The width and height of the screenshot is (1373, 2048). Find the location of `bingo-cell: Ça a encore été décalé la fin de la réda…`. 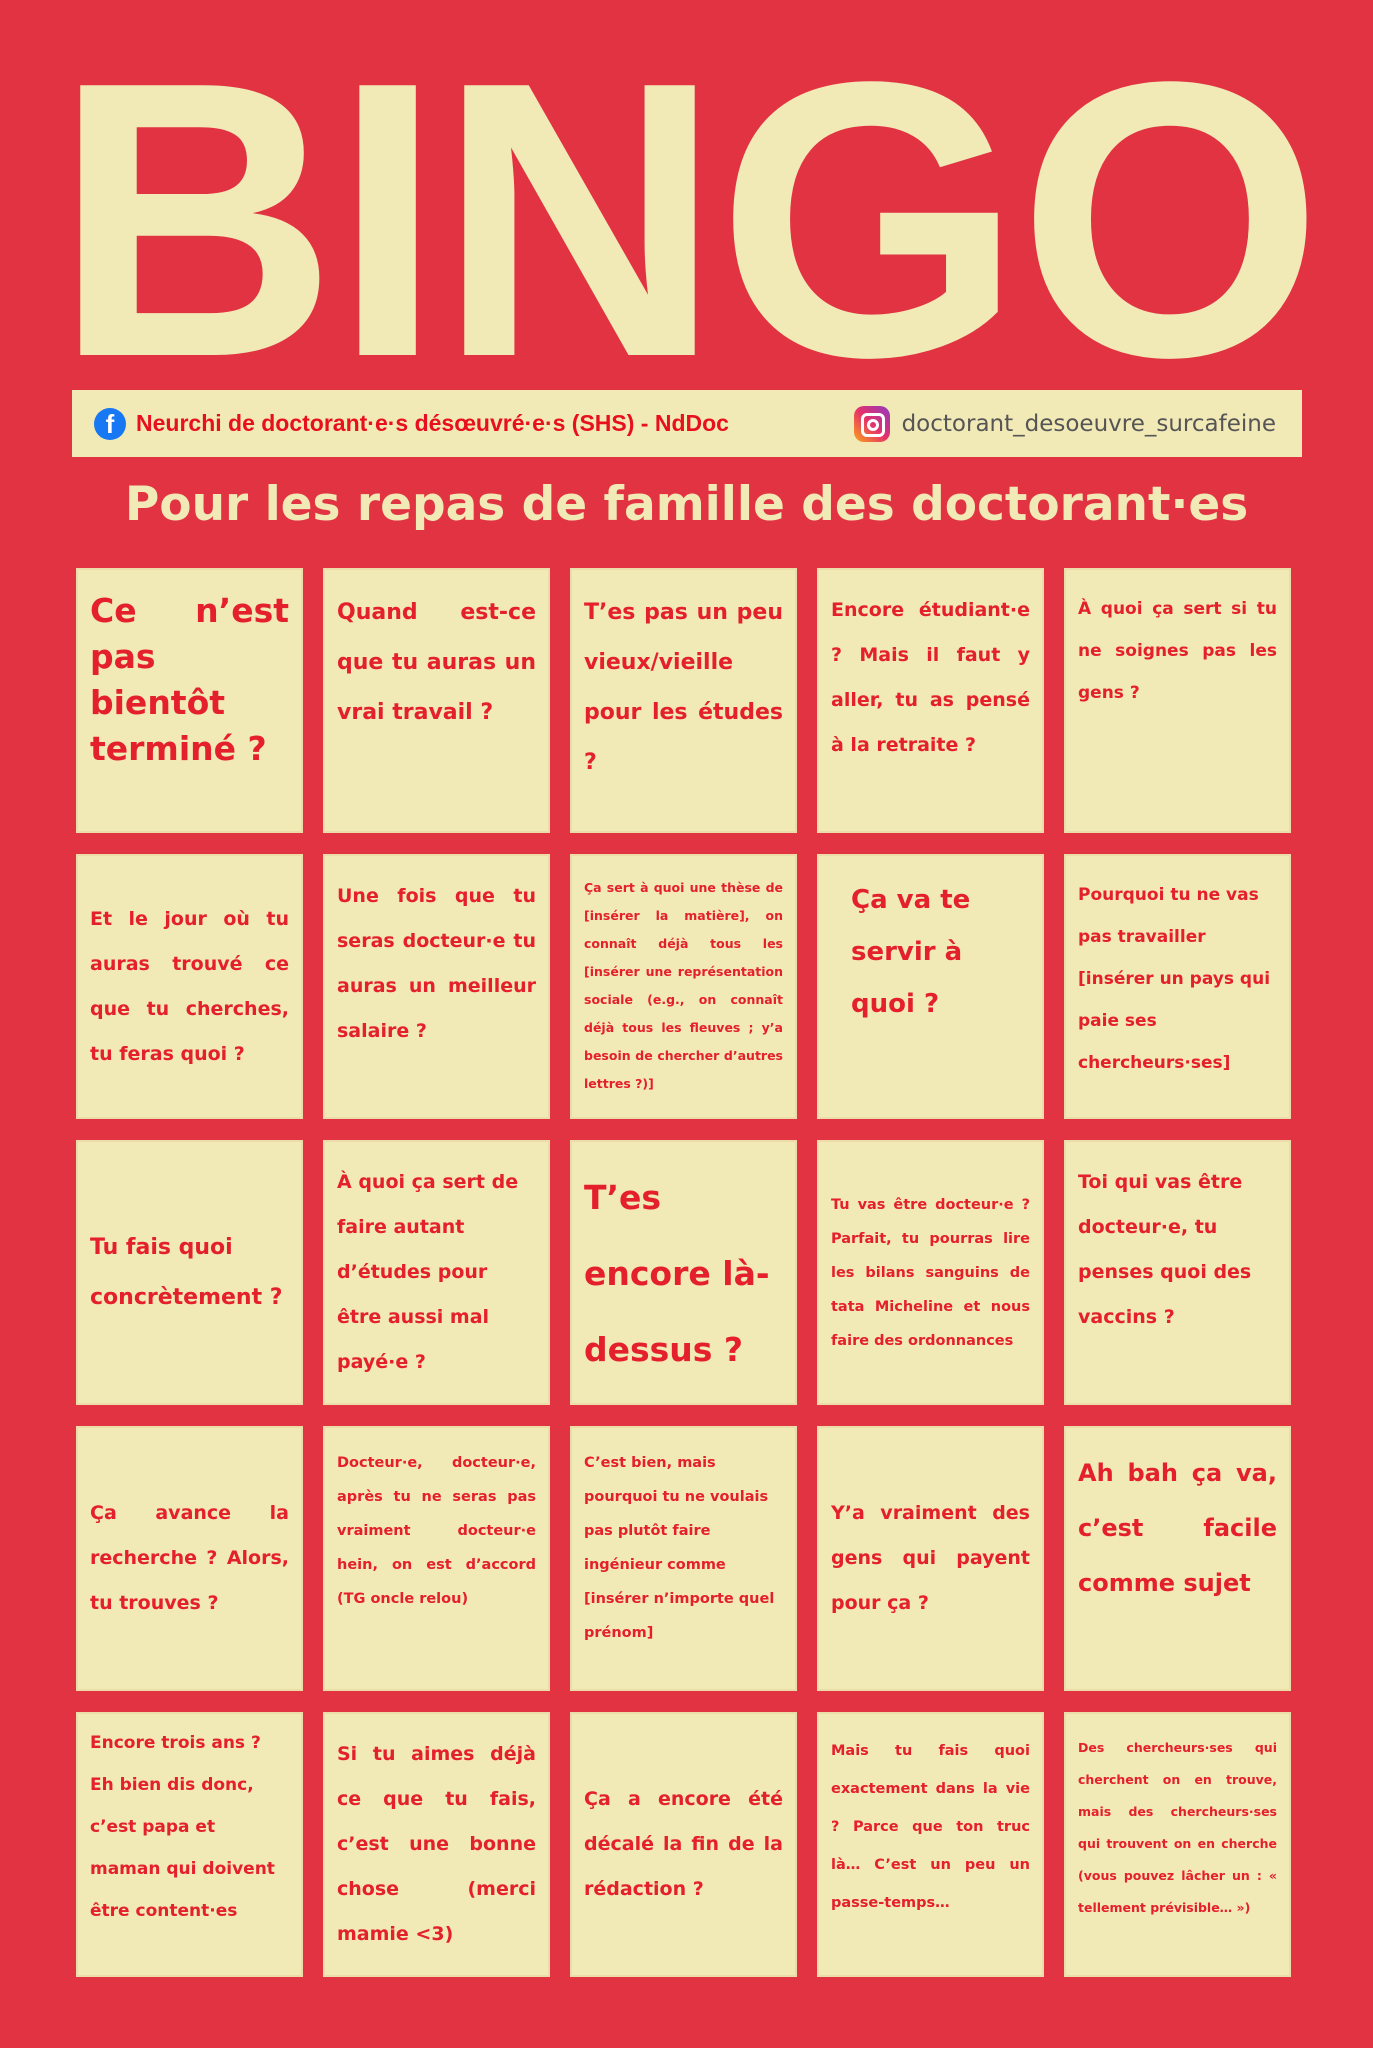

bingo-cell: Ça a encore été décalé la fin de la réda… is located at coordinates (683, 1844).